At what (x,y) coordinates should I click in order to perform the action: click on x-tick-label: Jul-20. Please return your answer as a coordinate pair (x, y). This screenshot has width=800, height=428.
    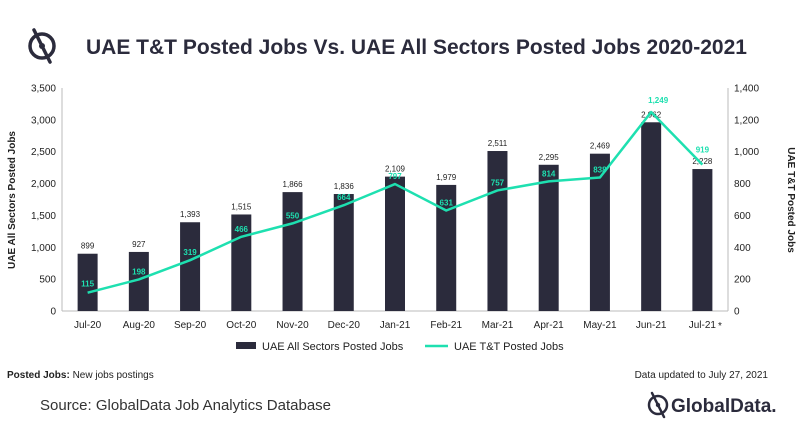
    Looking at the image, I should click on (88, 325).